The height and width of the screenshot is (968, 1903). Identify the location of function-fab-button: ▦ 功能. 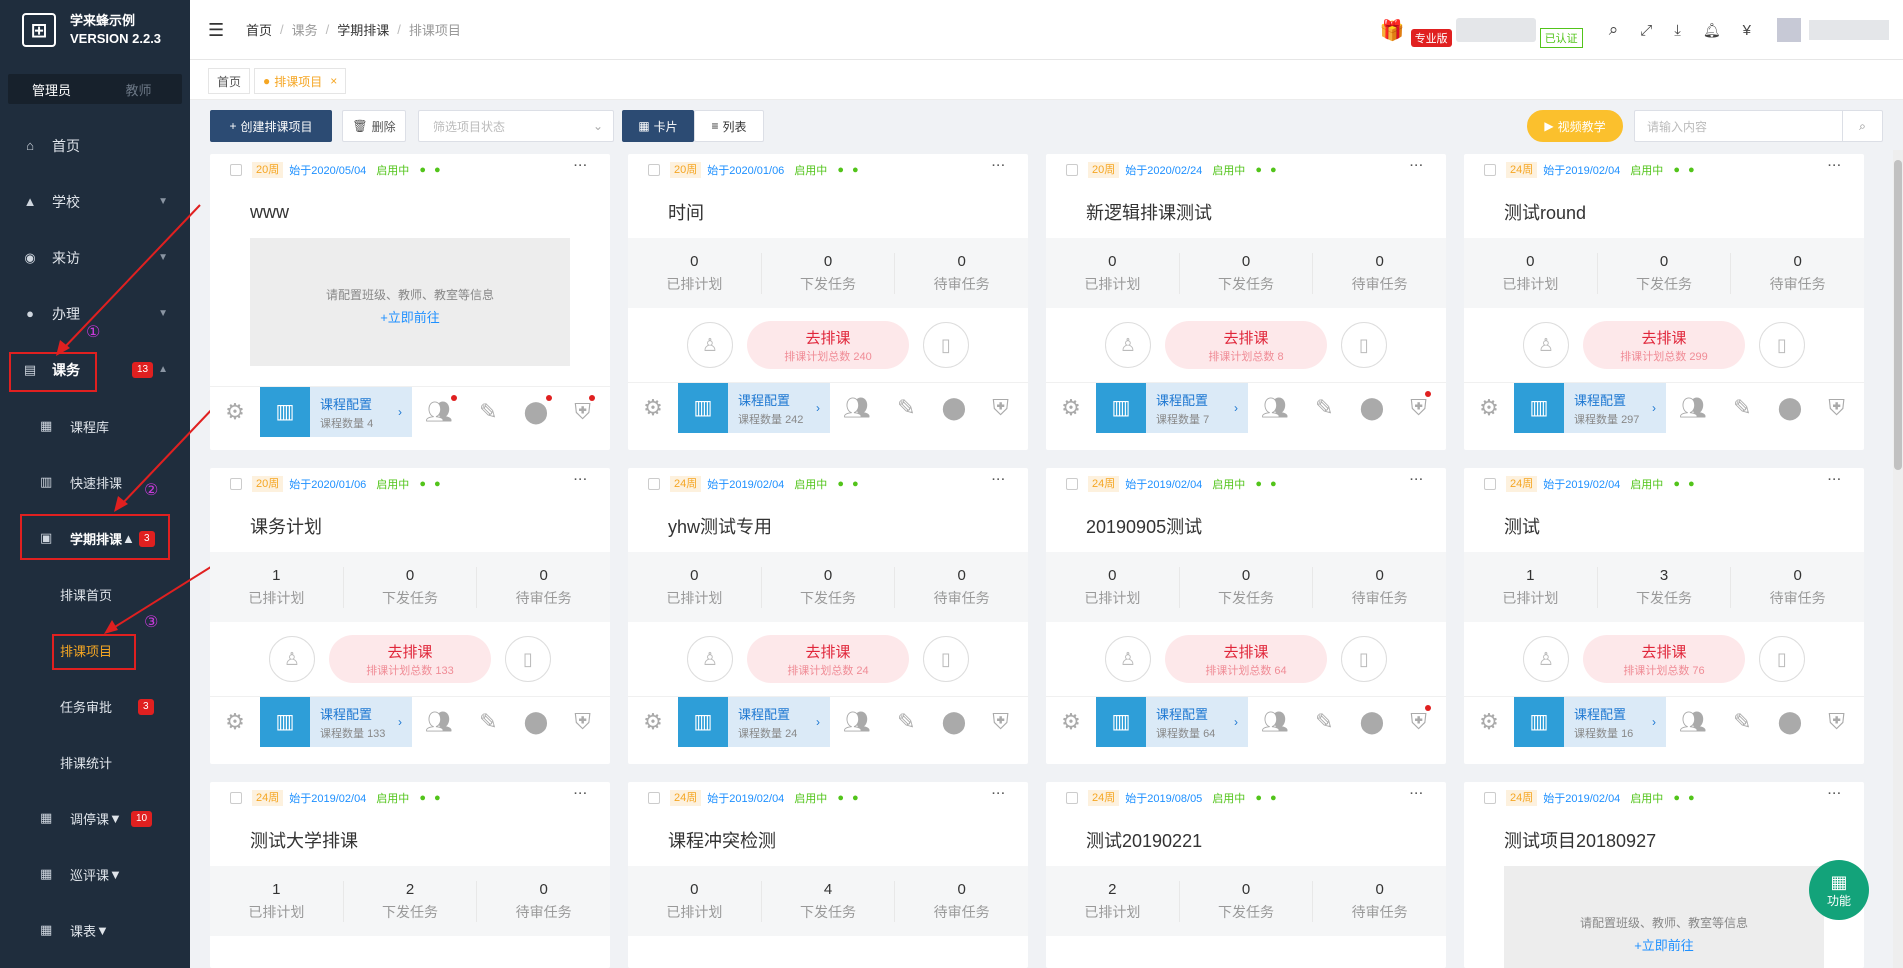
(1839, 890).